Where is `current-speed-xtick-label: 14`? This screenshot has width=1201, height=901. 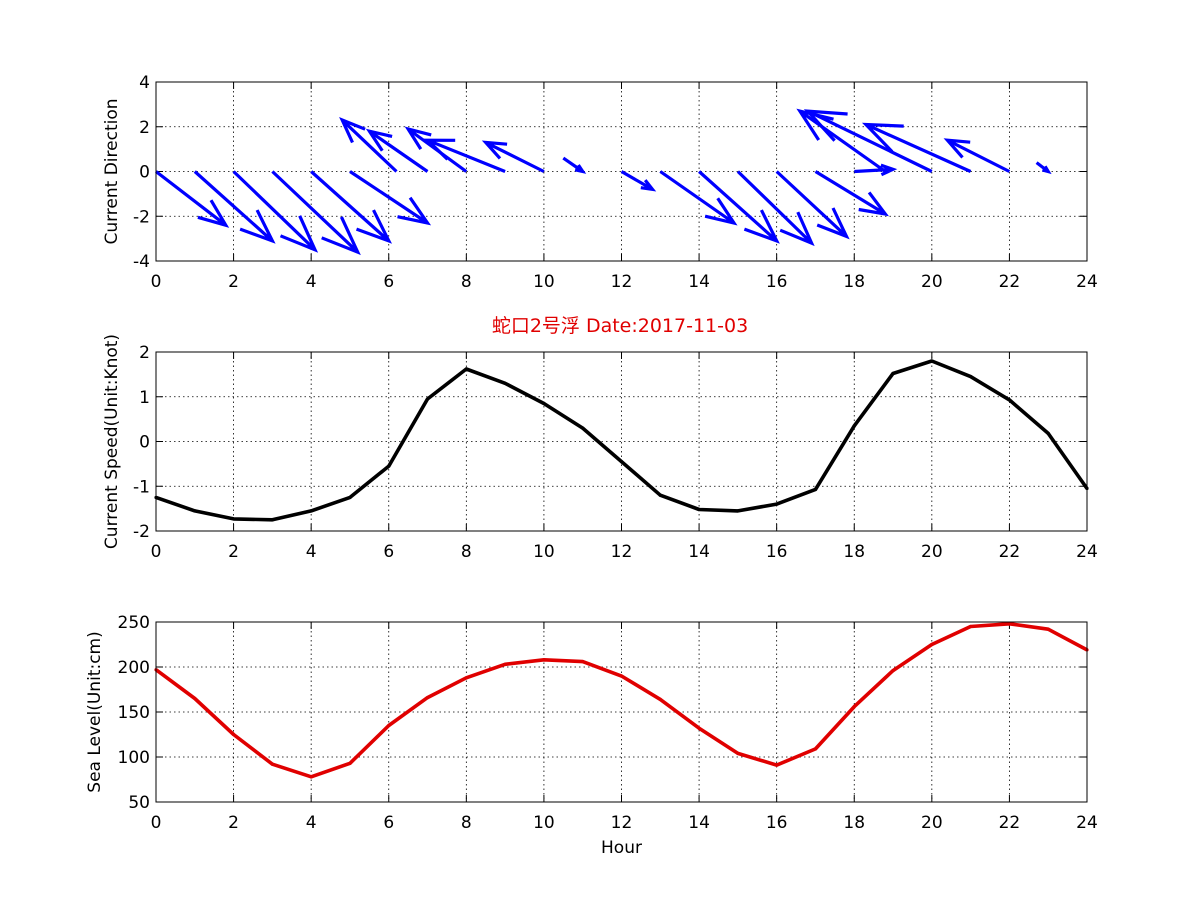
current-speed-xtick-label: 14 is located at coordinates (699, 552).